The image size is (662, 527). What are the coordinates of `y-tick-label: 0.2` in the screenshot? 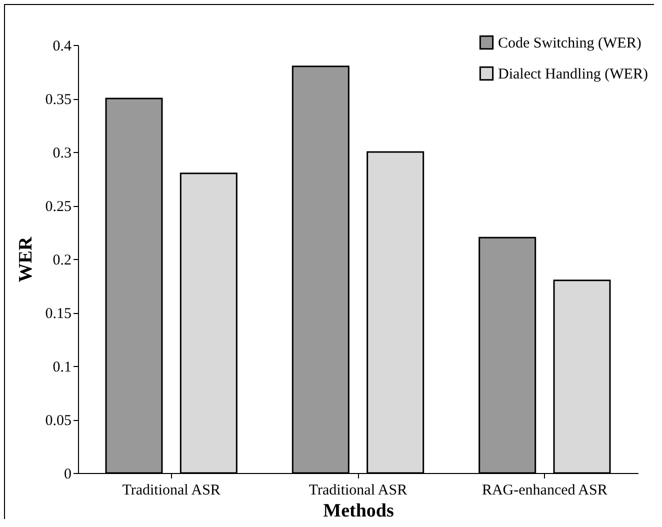 It's located at (62, 260).